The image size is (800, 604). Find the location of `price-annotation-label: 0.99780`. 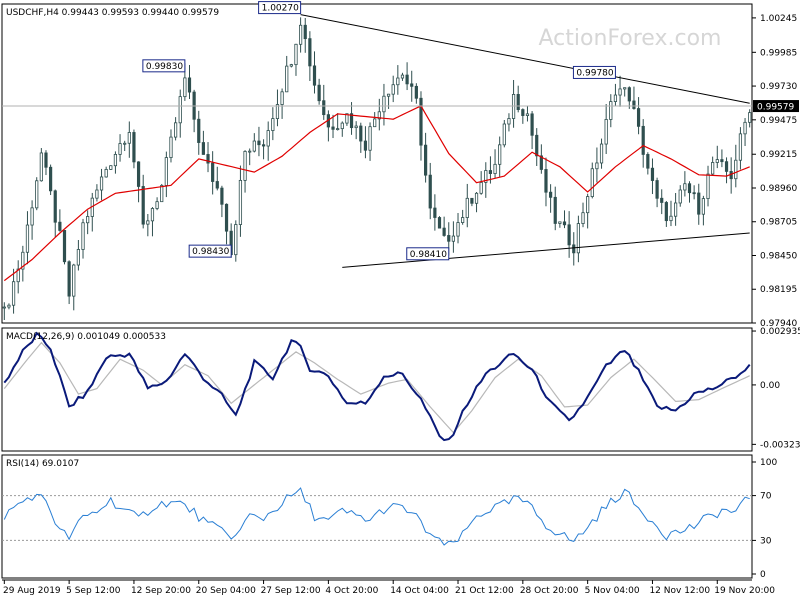

price-annotation-label: 0.99780 is located at coordinates (594, 73).